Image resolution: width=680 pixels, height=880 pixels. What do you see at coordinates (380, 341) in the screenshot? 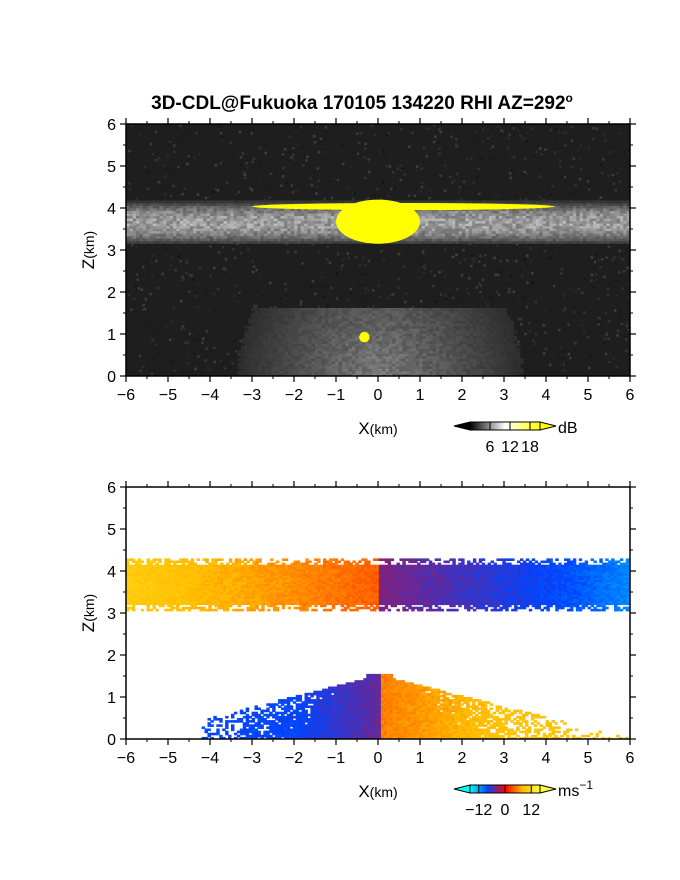
I see `backscatter-boundary-layer-fan` at bounding box center [380, 341].